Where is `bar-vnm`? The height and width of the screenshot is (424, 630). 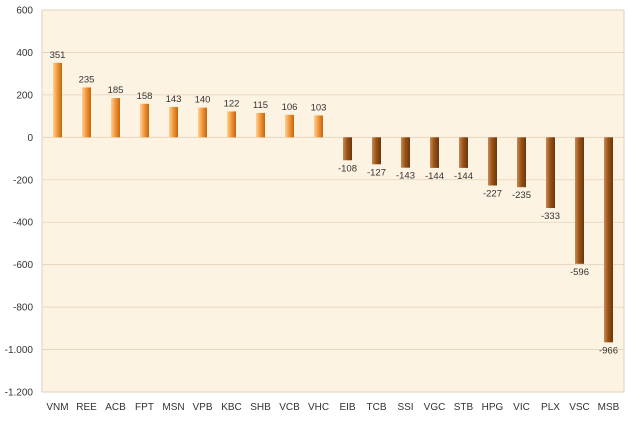
bar-vnm is located at coordinates (57, 100).